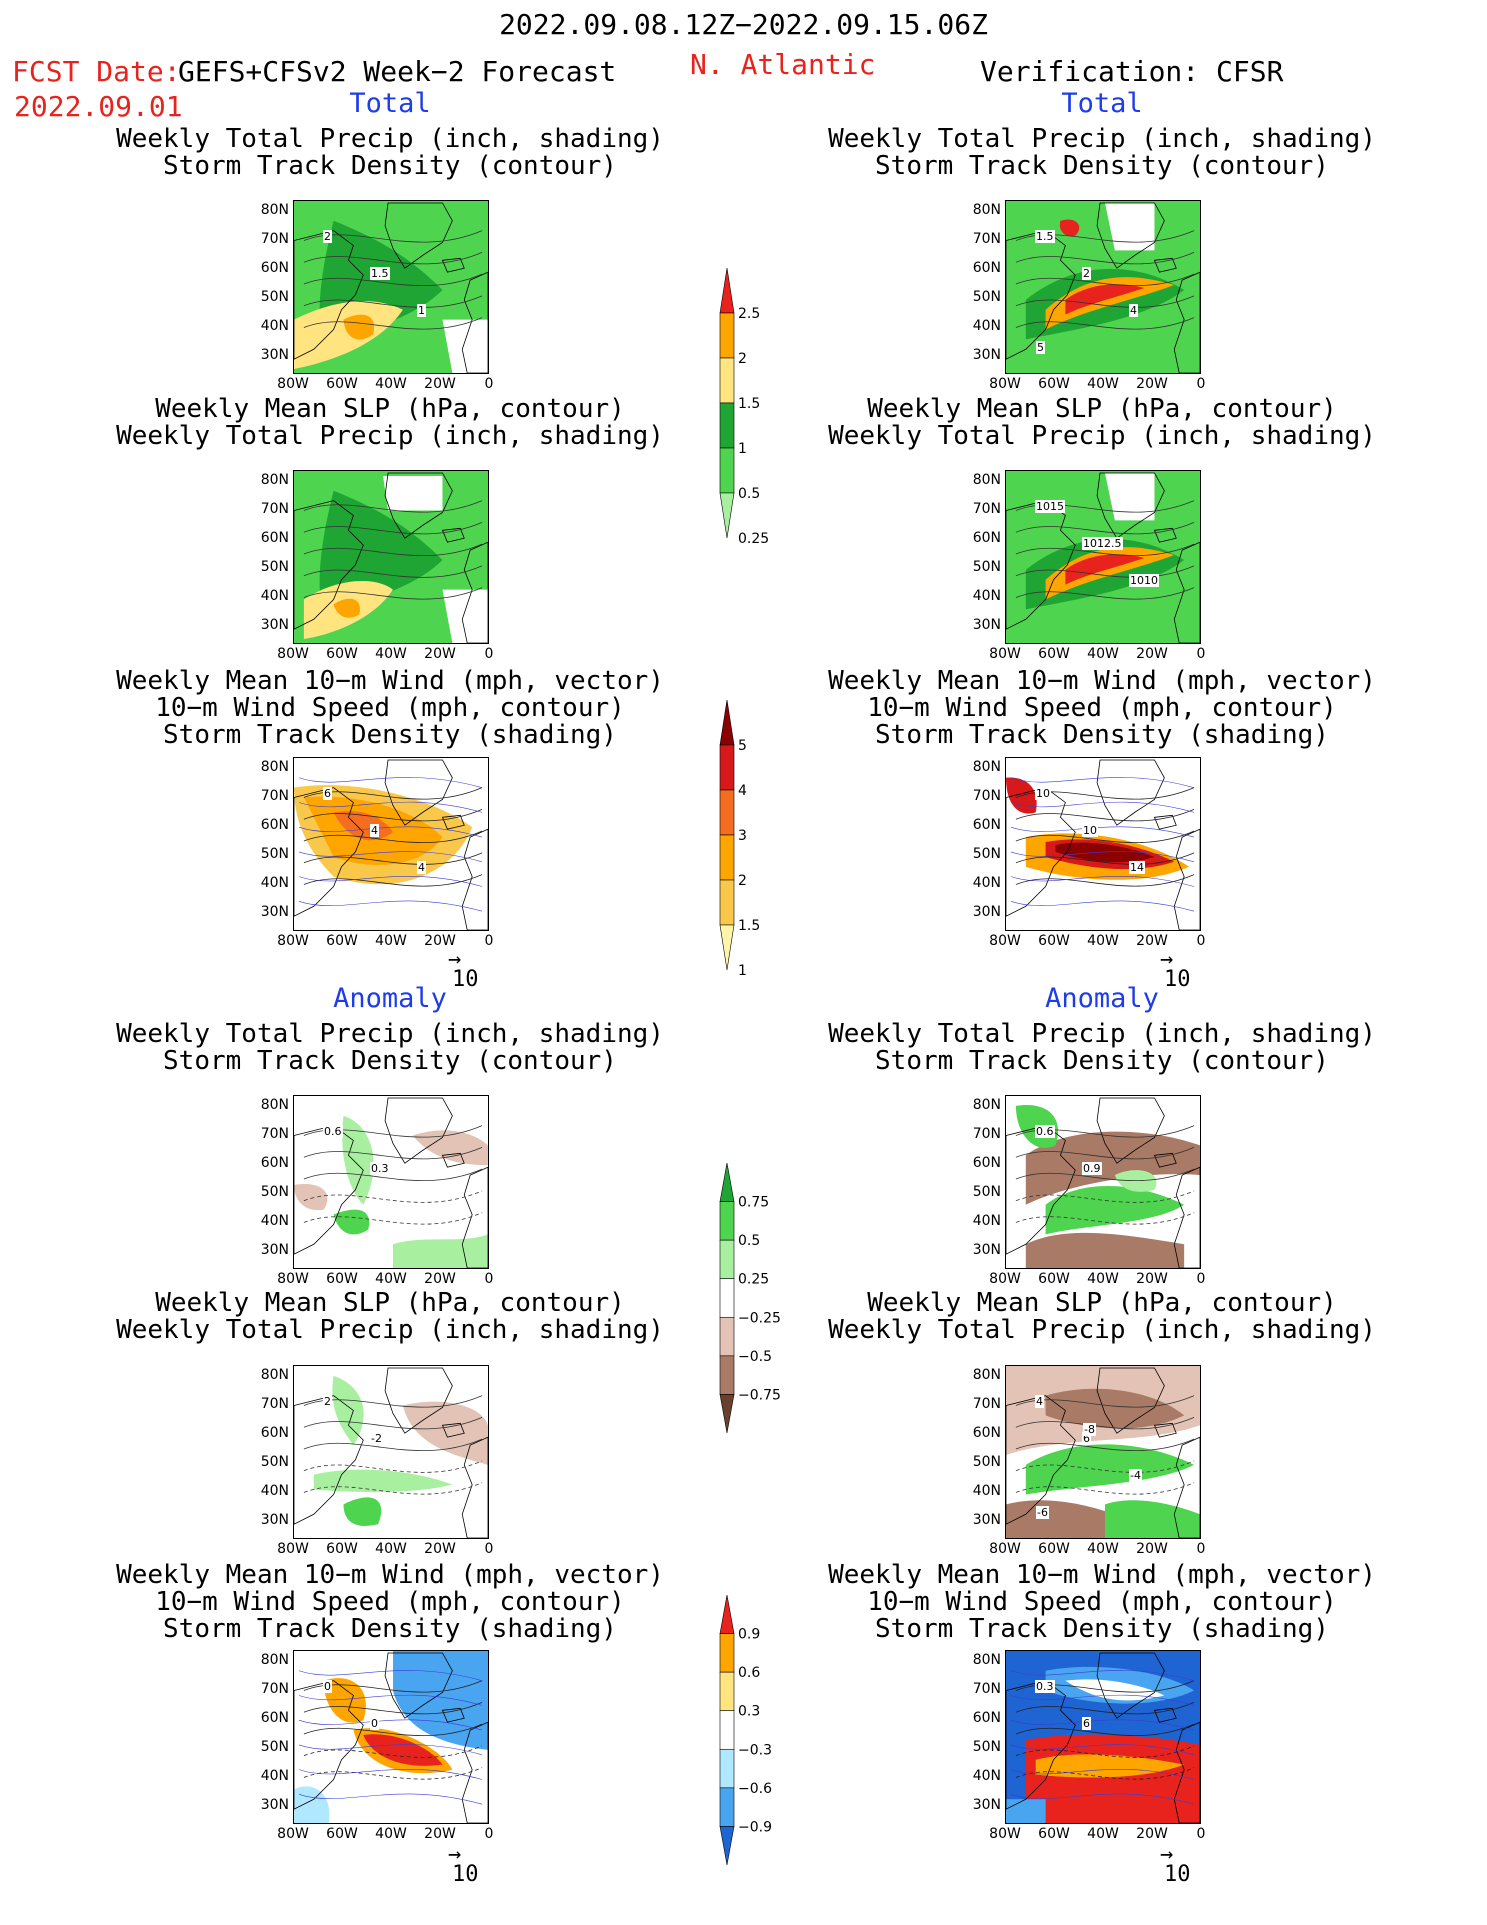 Image resolution: width=1487 pixels, height=1925 pixels. Describe the element at coordinates (391, 557) in the screenshot. I see `map-panel-fc-slp-total` at that location.